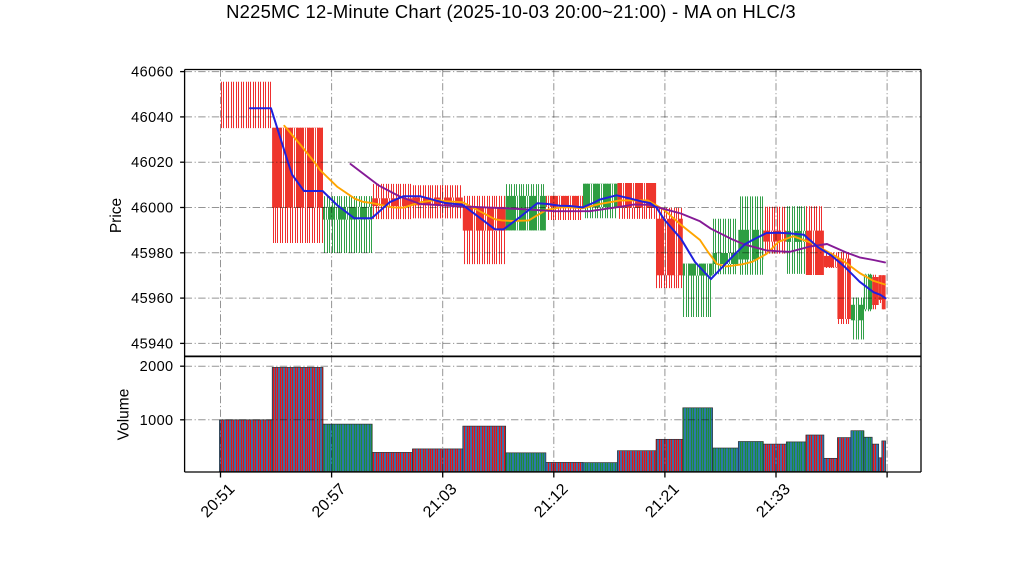  Describe the element at coordinates (152, 254) in the screenshot. I see `svg-text: 45980` at that location.